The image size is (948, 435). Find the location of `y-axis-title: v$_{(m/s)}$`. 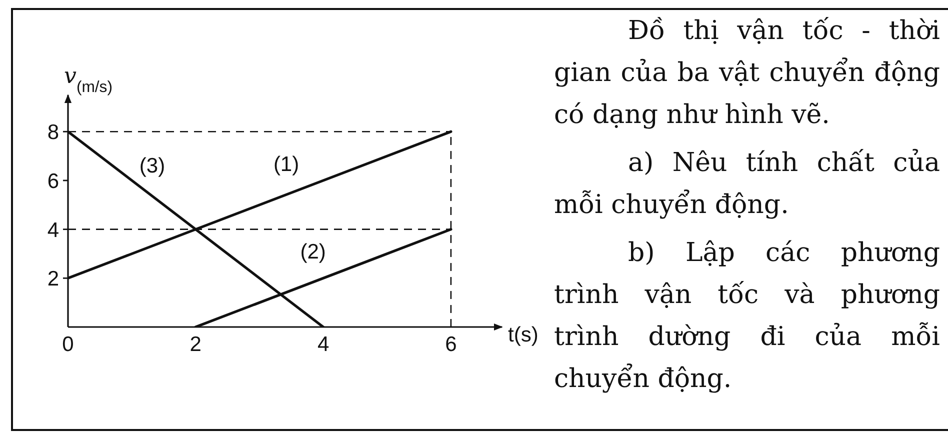

y-axis-title: v$_{(m/s)}$ is located at coordinates (88, 80).